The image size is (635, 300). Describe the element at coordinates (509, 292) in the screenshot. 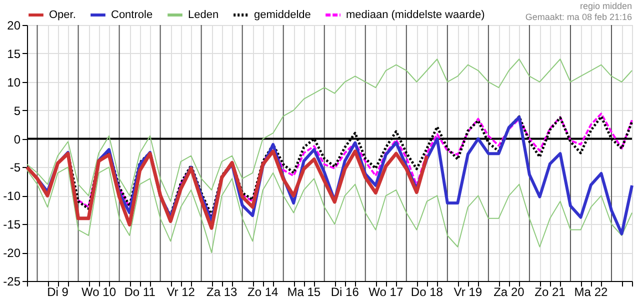

I see `x-tick-label: Za 20` at that location.